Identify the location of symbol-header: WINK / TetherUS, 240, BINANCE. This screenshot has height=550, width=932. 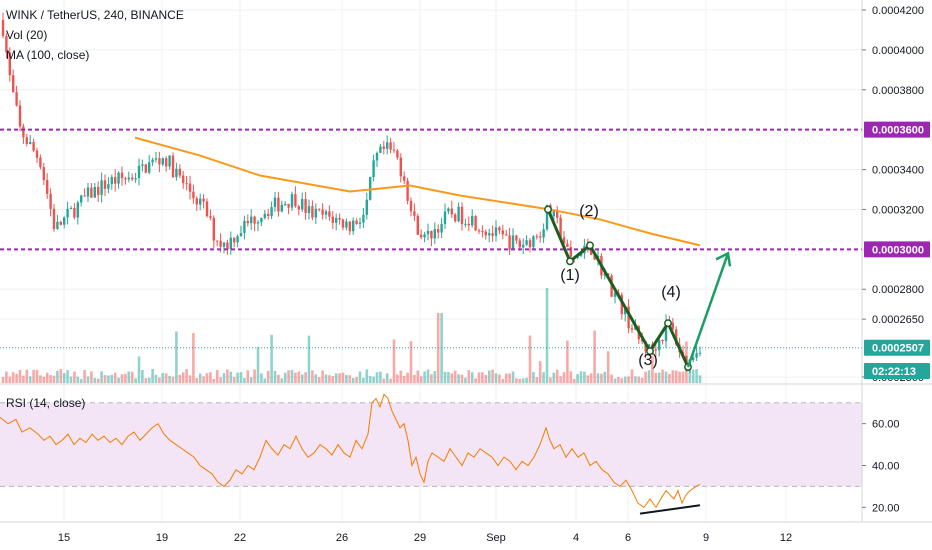
(95, 15).